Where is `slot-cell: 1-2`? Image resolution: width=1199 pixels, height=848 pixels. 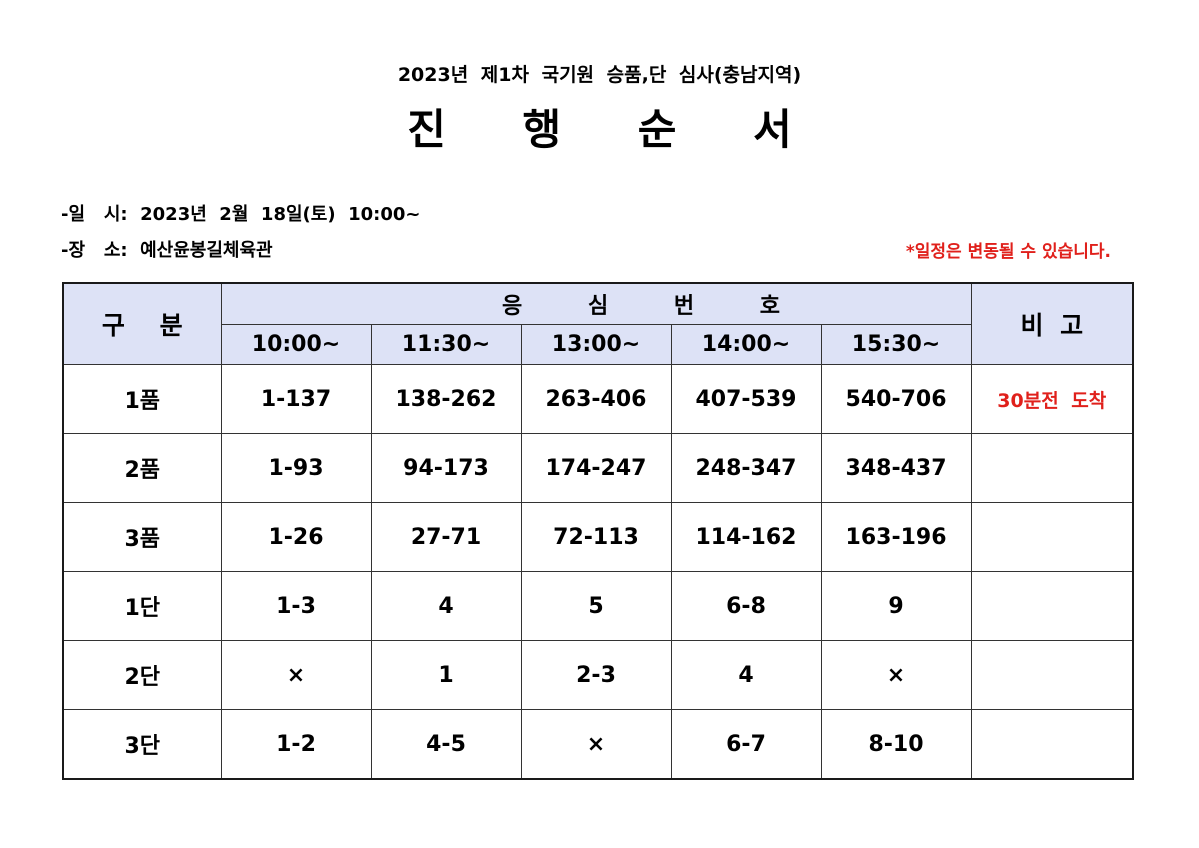
slot-cell: 1-2 is located at coordinates (296, 744).